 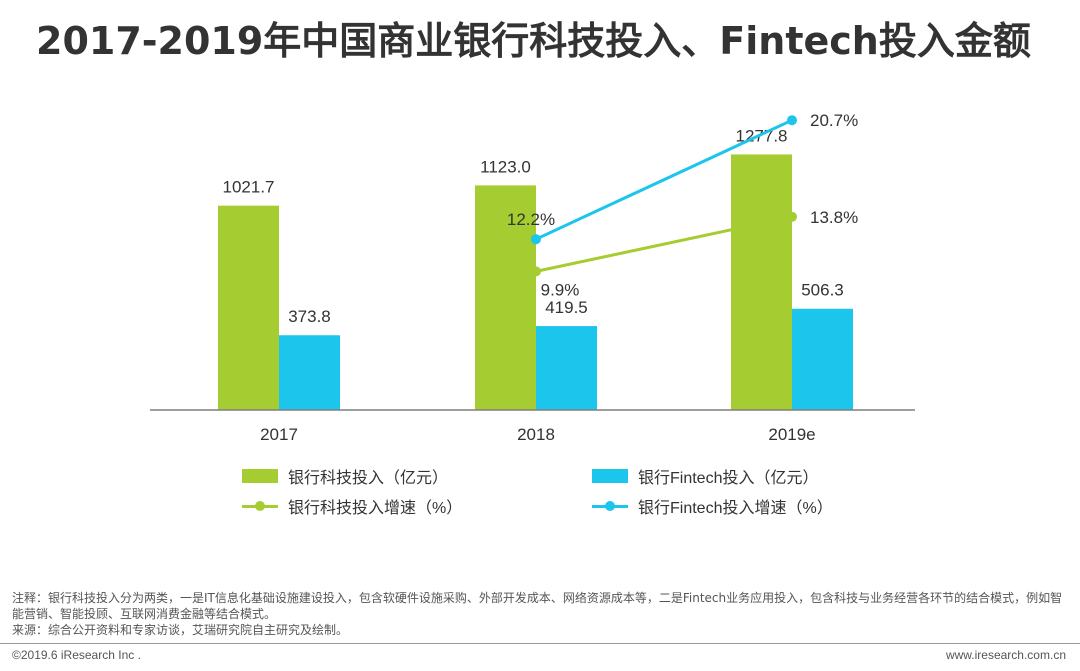 What do you see at coordinates (248, 307) in the screenshot?
I see `bar-bank-tech-2017` at bounding box center [248, 307].